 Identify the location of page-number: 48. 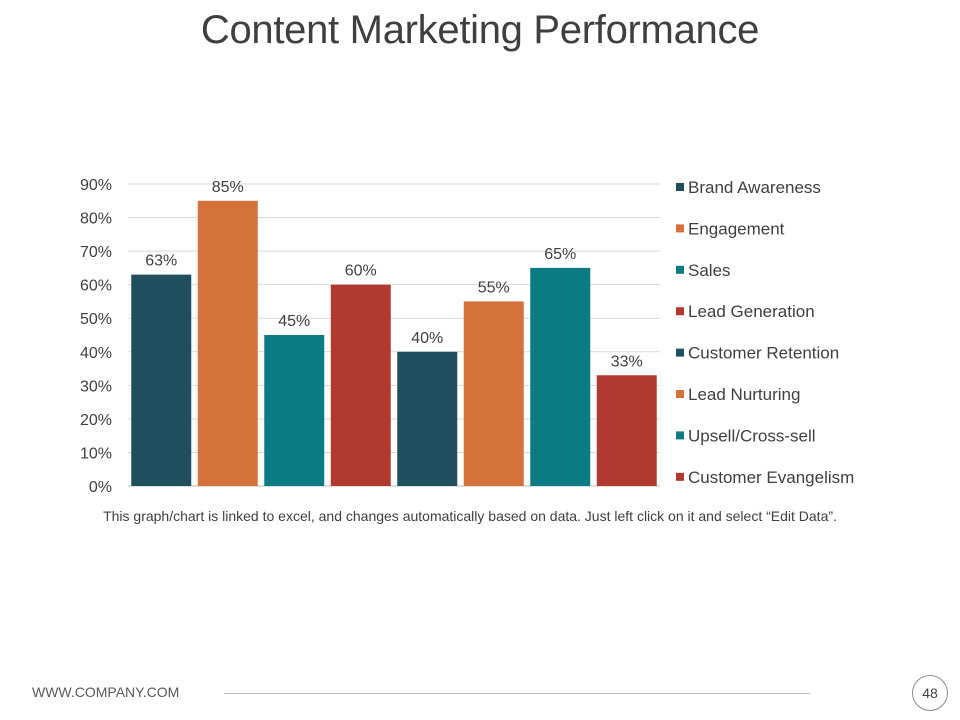
(930, 693).